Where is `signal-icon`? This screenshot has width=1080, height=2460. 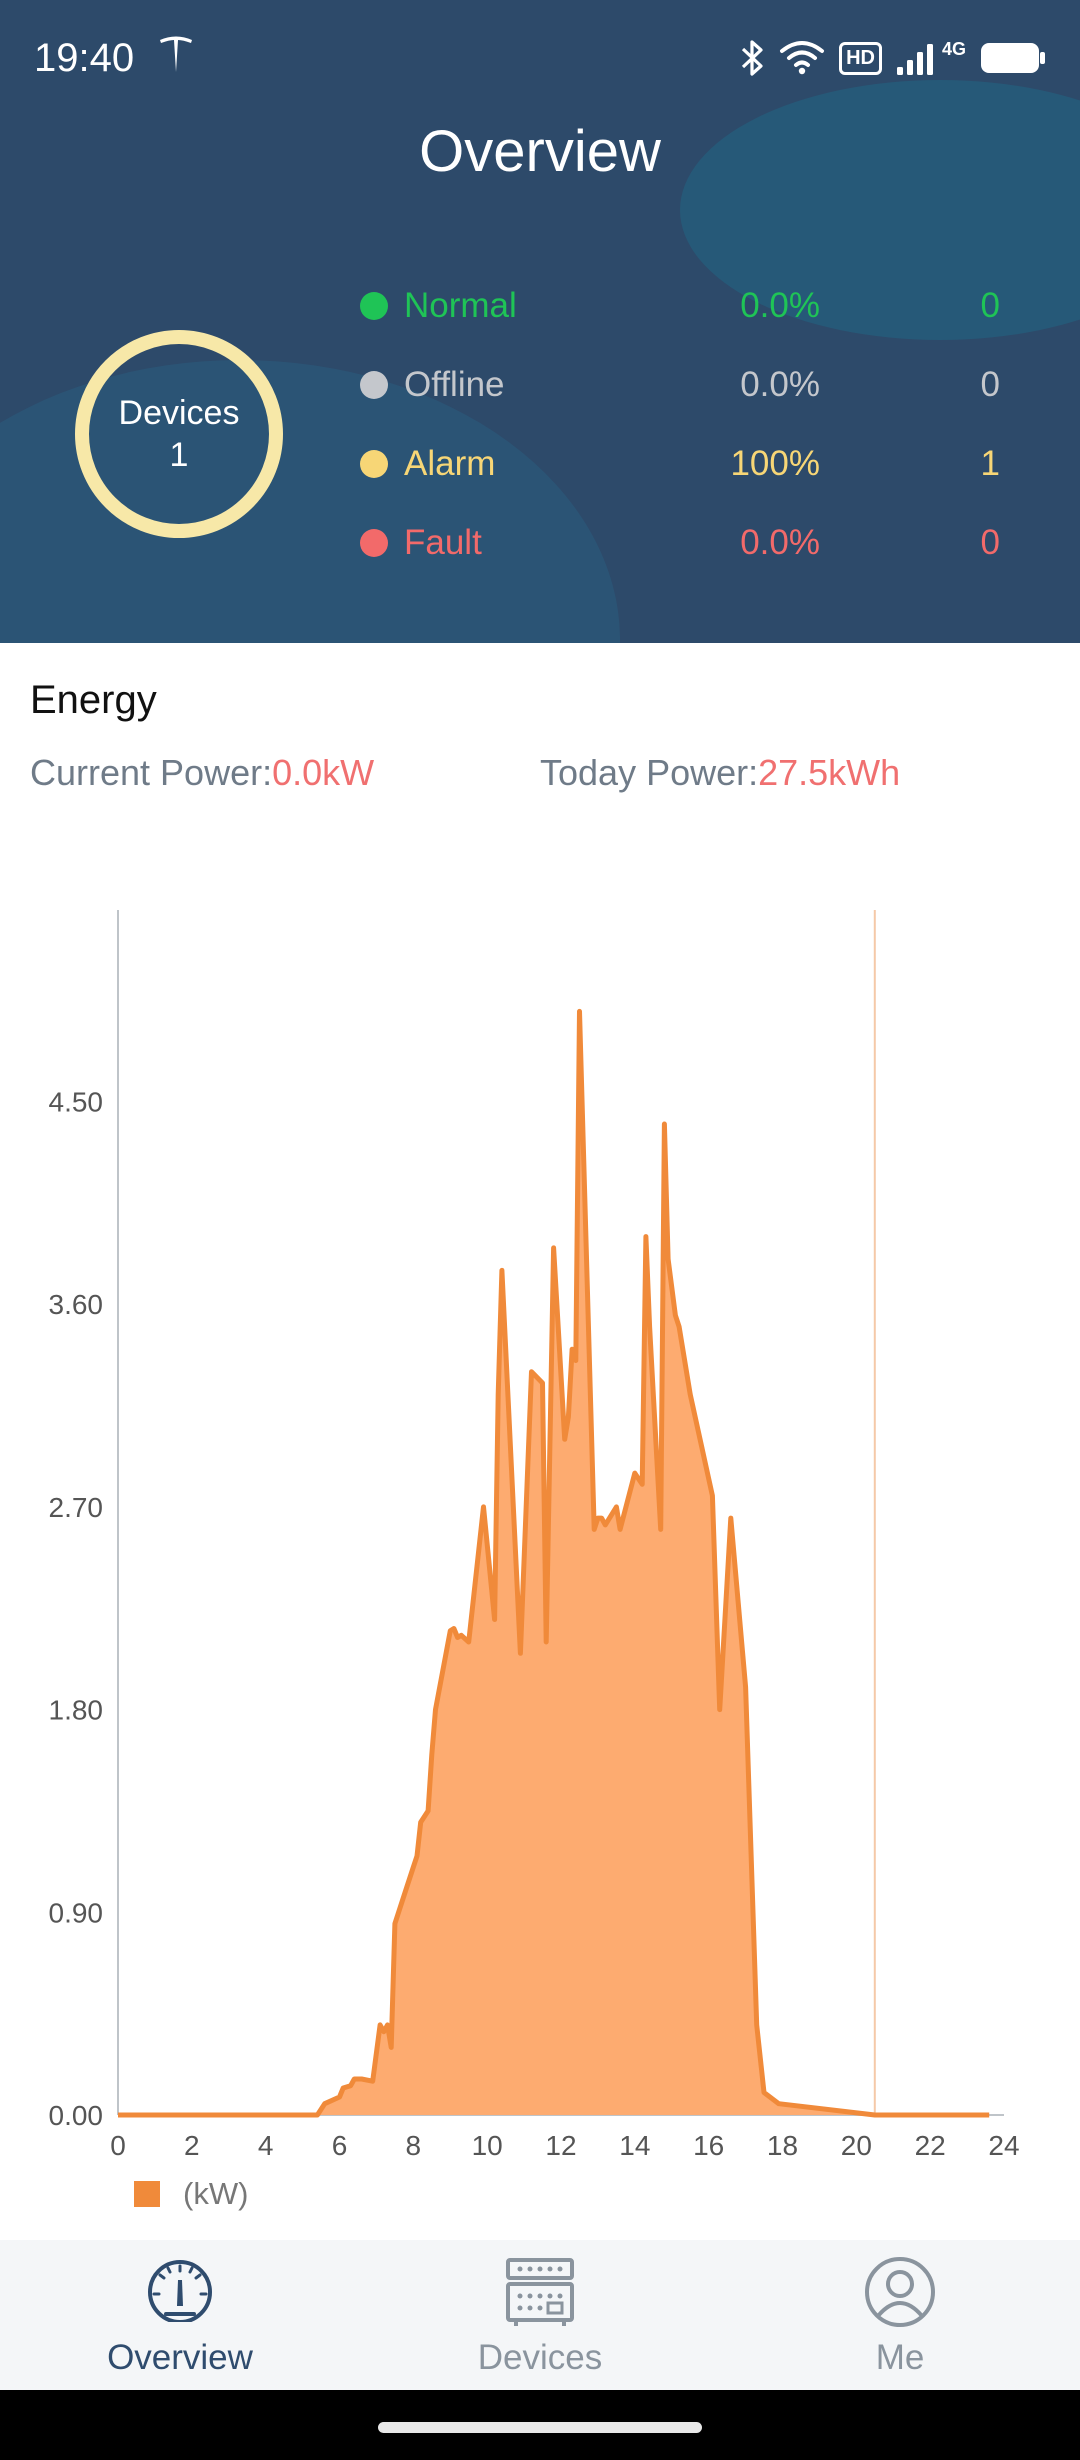
signal-icon is located at coordinates (914, 59).